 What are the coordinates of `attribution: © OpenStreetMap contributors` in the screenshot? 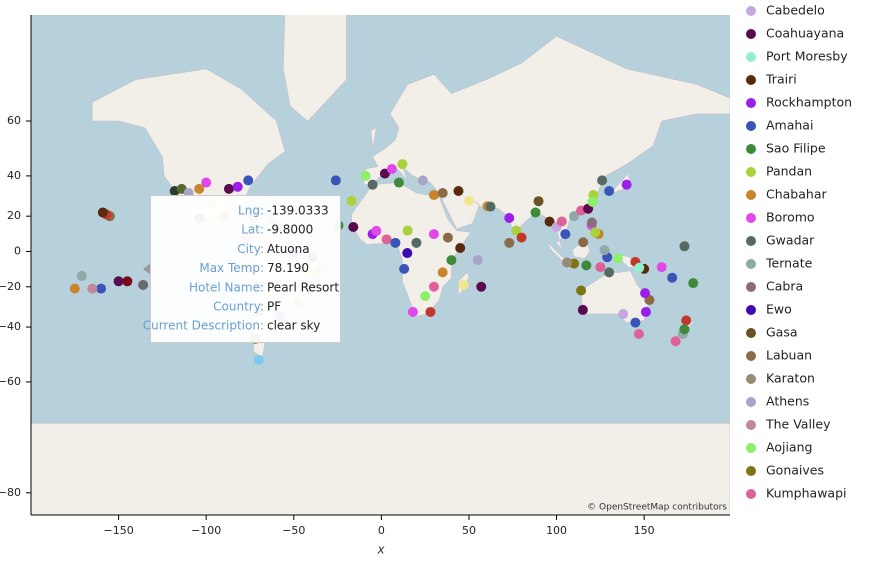 It's located at (657, 508).